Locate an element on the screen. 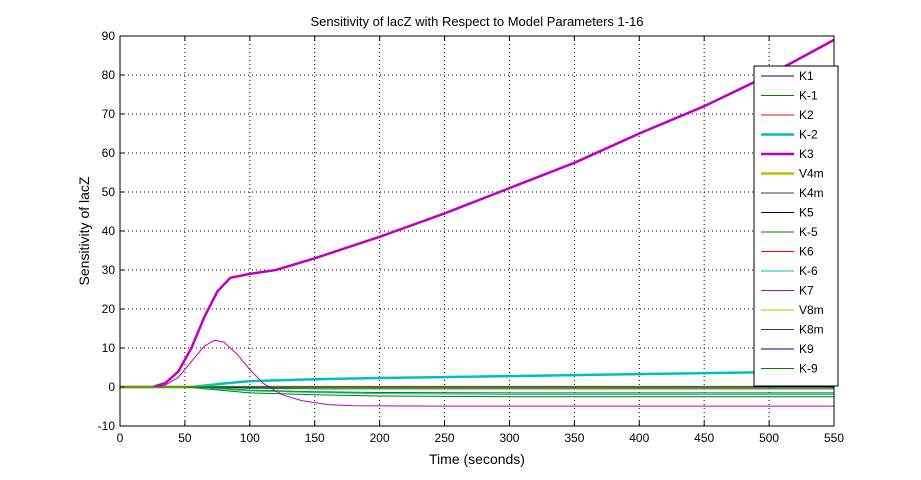  legend-label: K1 is located at coordinates (806, 76).